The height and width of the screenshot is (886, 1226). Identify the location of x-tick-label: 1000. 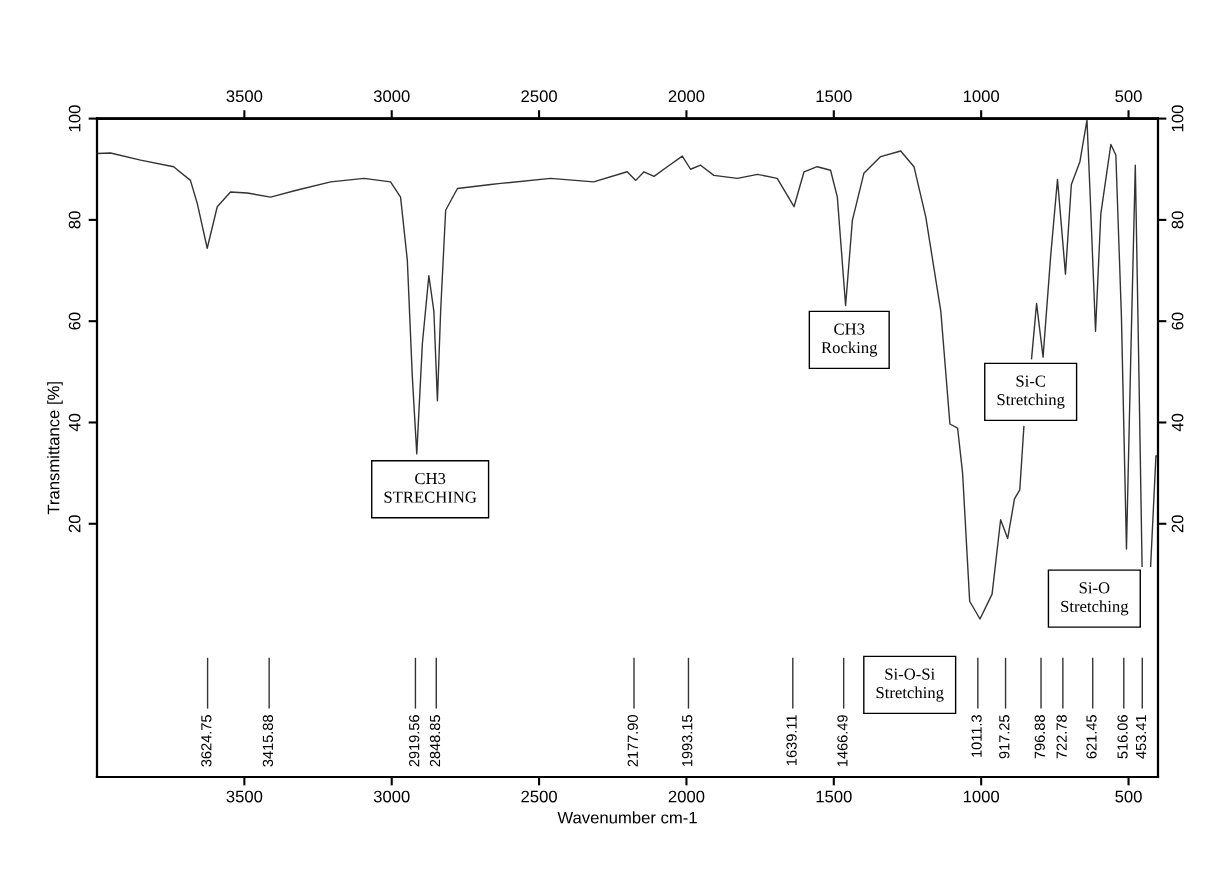
(981, 796).